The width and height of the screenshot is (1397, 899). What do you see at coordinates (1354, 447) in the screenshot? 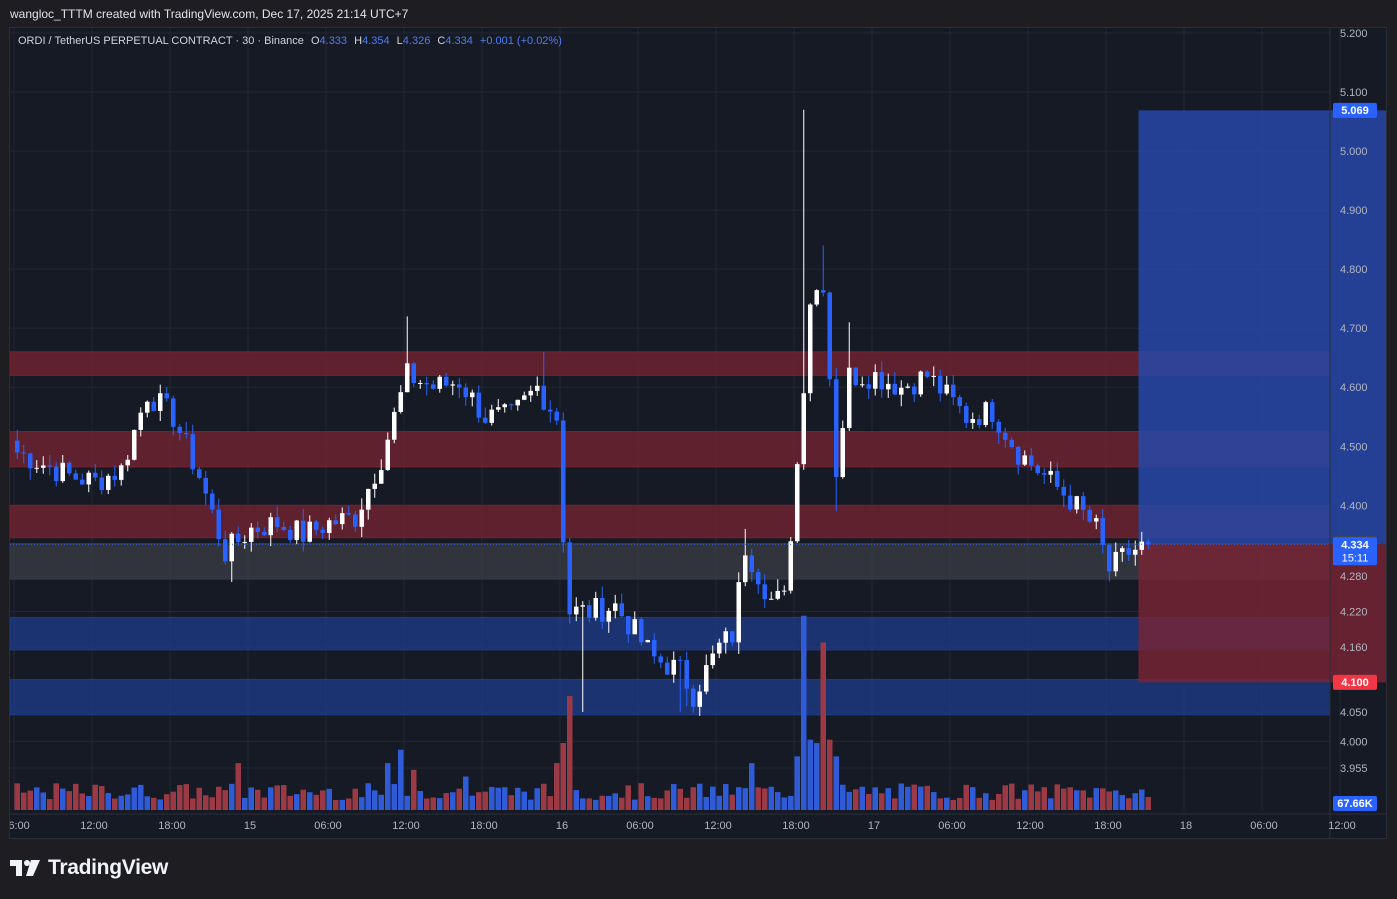
I see `price-tick-label: 4.500` at bounding box center [1354, 447].